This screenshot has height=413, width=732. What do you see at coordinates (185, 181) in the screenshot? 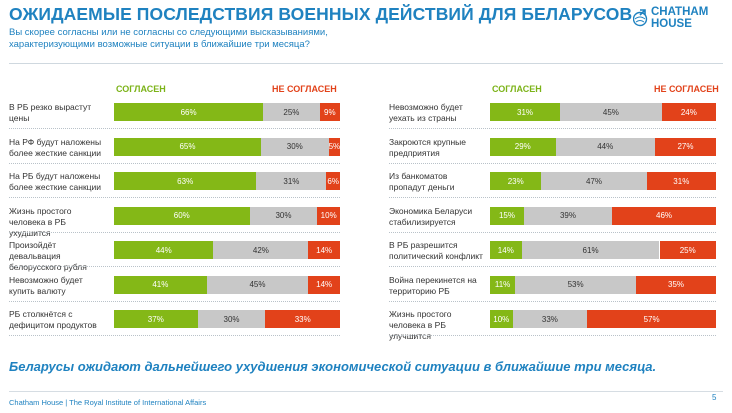
I see `bar-agree: 63%` at bounding box center [185, 181].